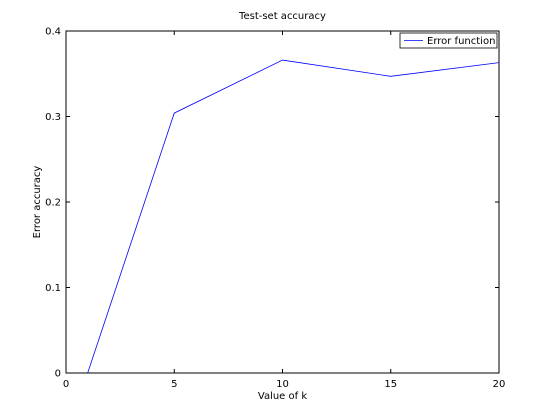  Describe the element at coordinates (461, 41) in the screenshot. I see `legend-label: Error function` at that location.